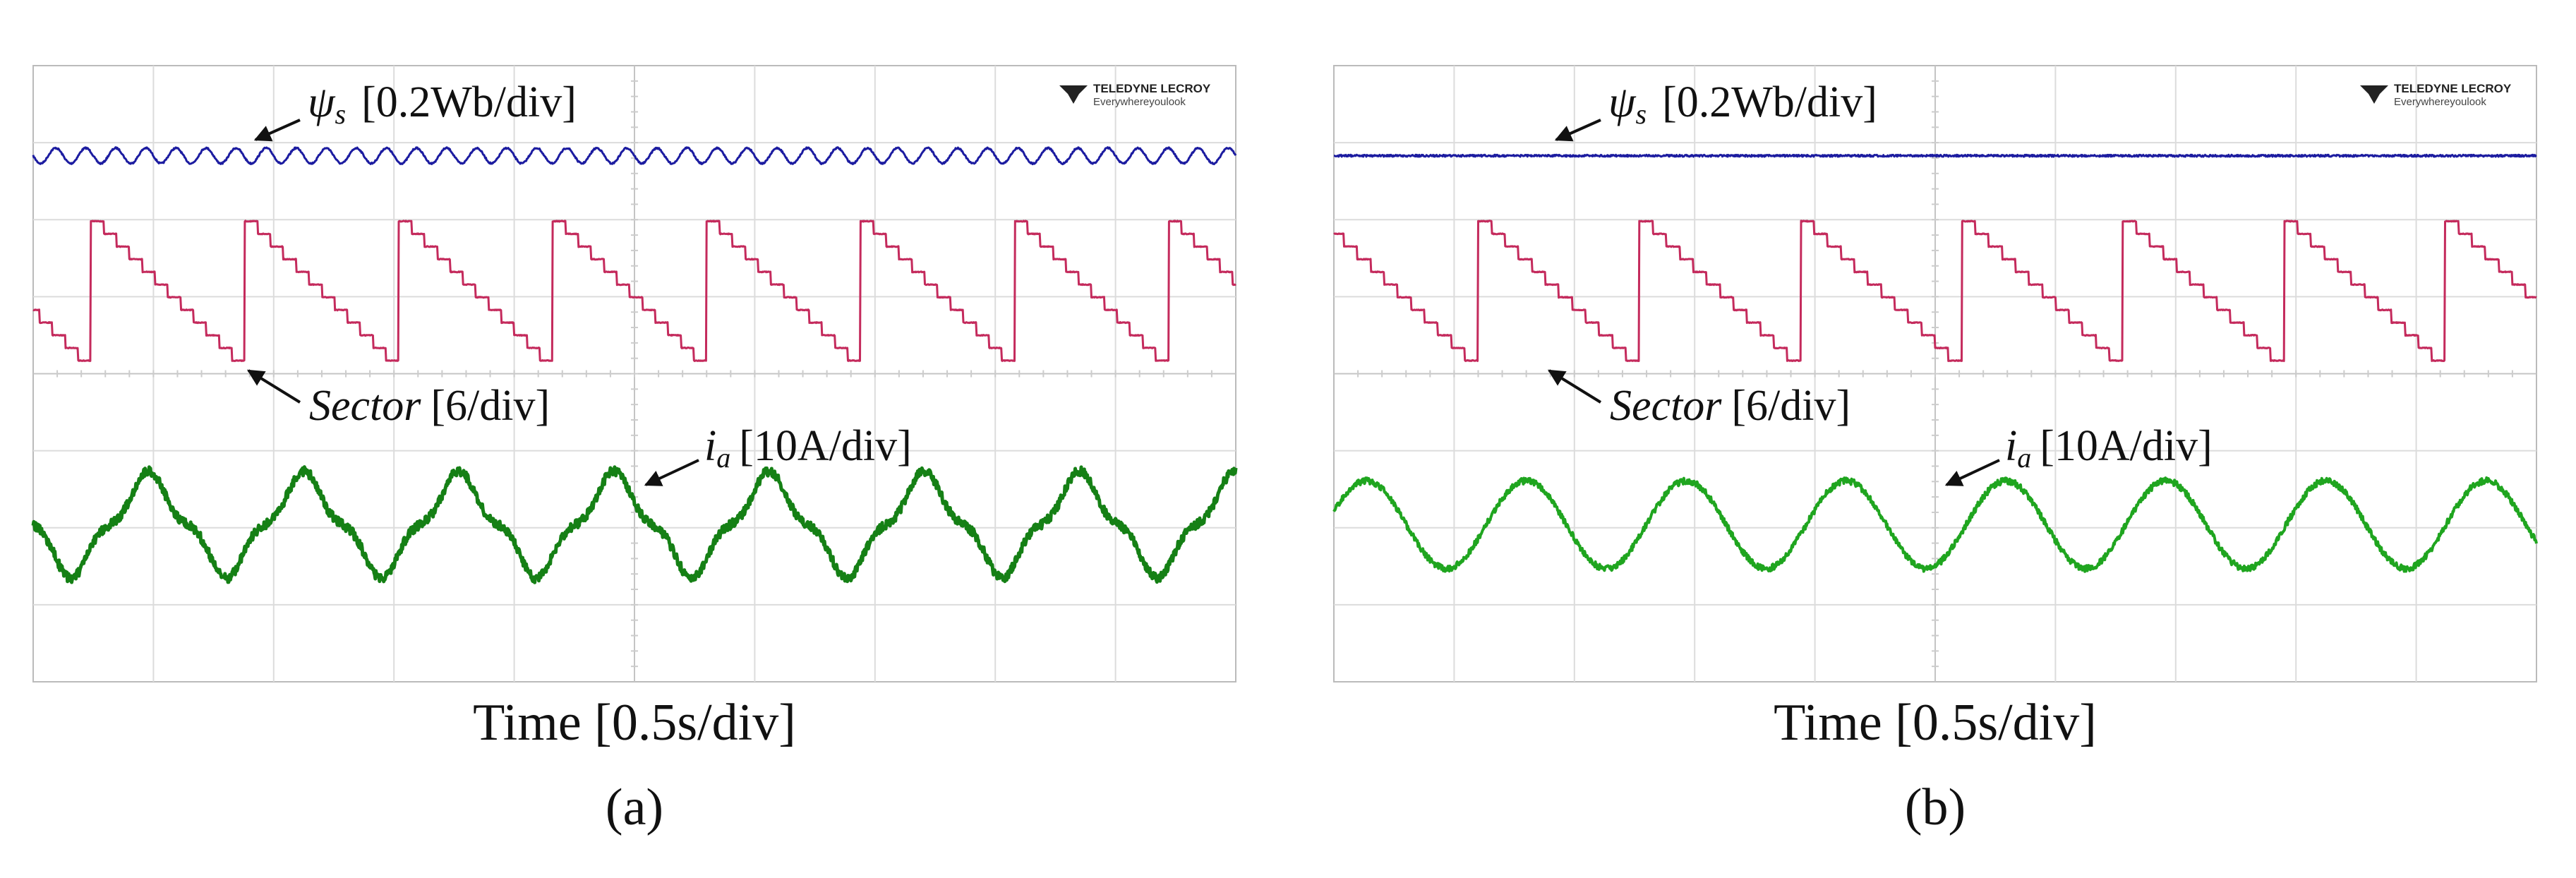  What do you see at coordinates (1935, 807) in the screenshot?
I see `panel-caption: (b)` at bounding box center [1935, 807].